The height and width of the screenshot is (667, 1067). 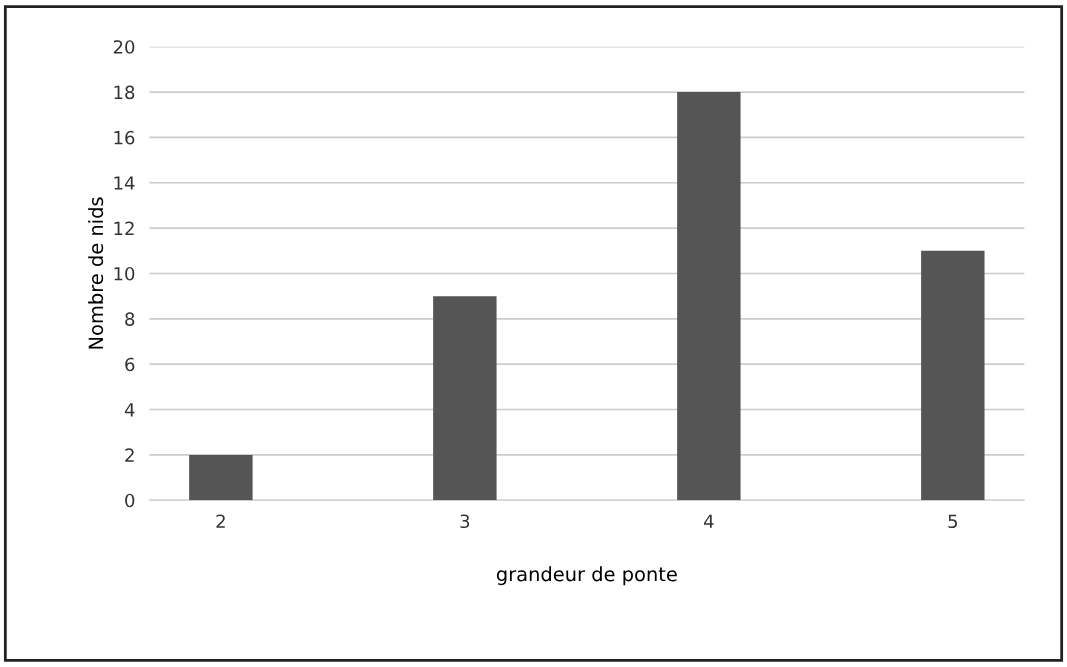 I want to click on x-tick-label: 3, so click(x=465, y=521).